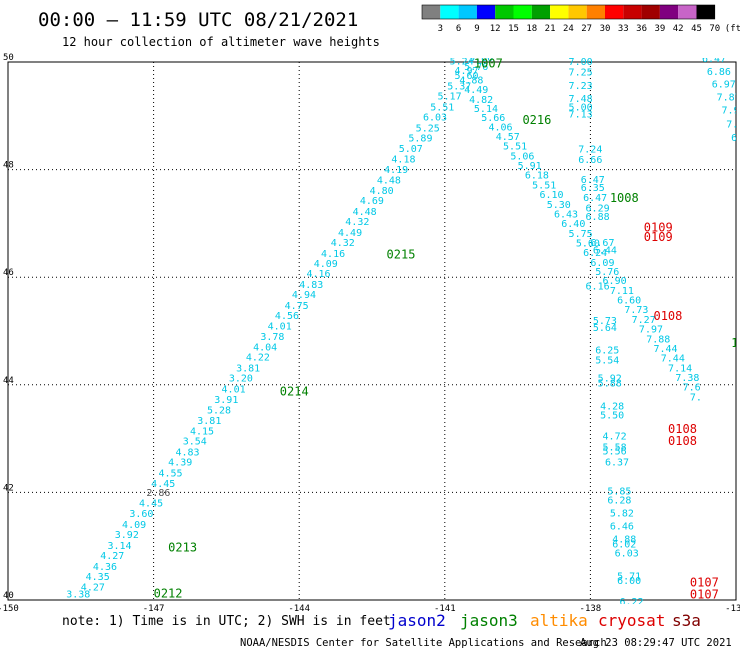 This screenshot has width=740, height=650. What do you see at coordinates (515, 147) in the screenshot?
I see `swh-value: 5.51` at bounding box center [515, 147].